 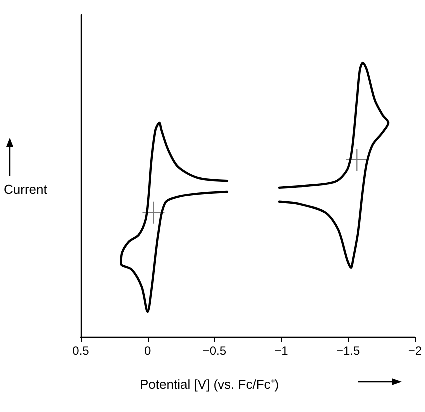 I want to click on x-axis-title: Potential [V] (vs. Fc/Fc⁺), so click(x=210, y=384).